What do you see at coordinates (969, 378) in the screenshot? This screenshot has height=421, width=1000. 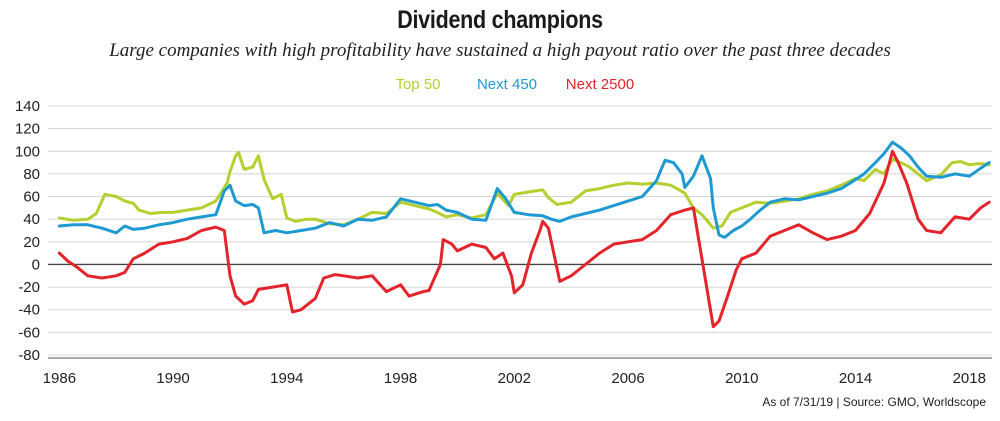 I see `x-tick-label: 2018` at bounding box center [969, 378].